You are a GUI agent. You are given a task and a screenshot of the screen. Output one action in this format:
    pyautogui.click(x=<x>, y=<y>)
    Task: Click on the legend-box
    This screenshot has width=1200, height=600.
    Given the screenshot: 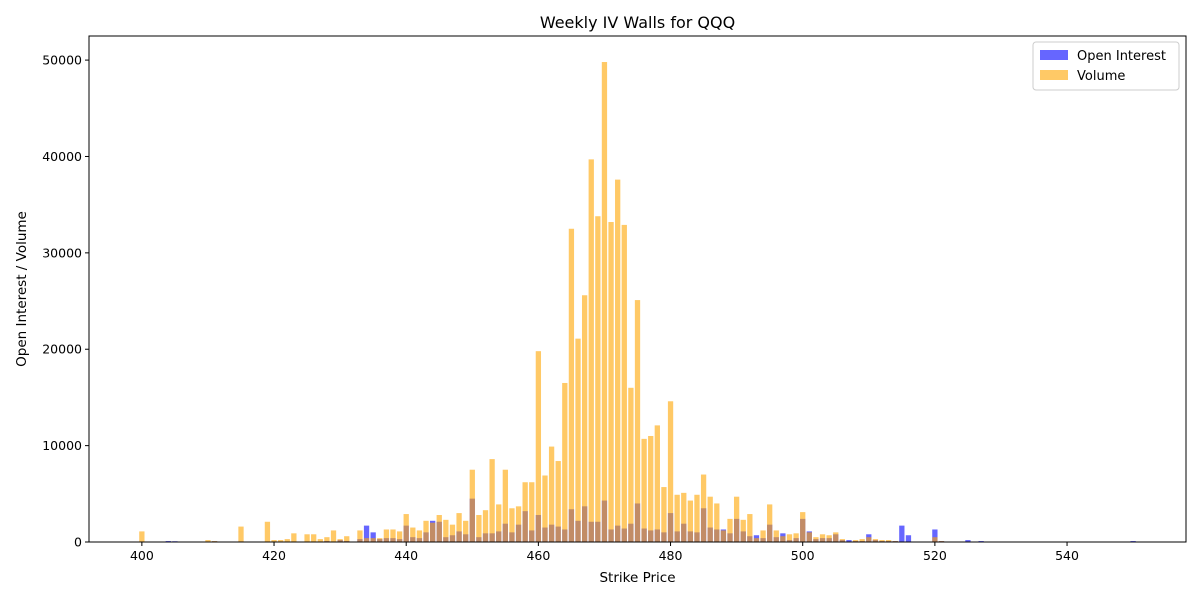 What is the action you would take?
    pyautogui.click(x=1106, y=66)
    